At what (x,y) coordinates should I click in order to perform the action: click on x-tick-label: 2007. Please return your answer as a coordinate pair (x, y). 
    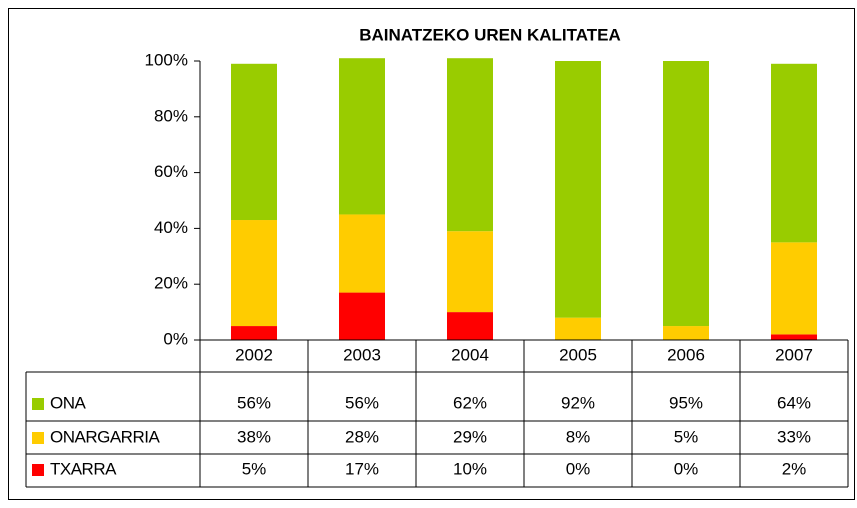
    Looking at the image, I should click on (794, 354).